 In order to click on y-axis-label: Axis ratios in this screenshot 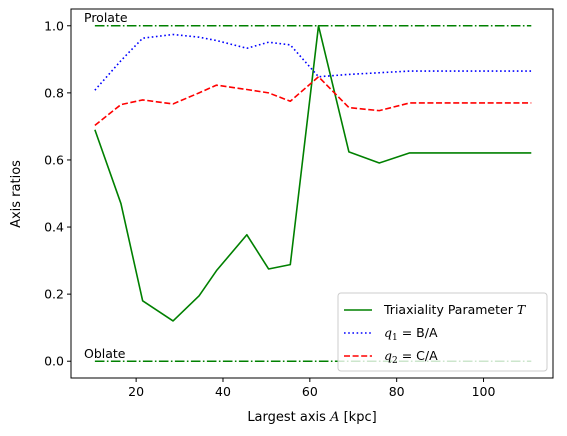, I will do `click(16, 194)`.